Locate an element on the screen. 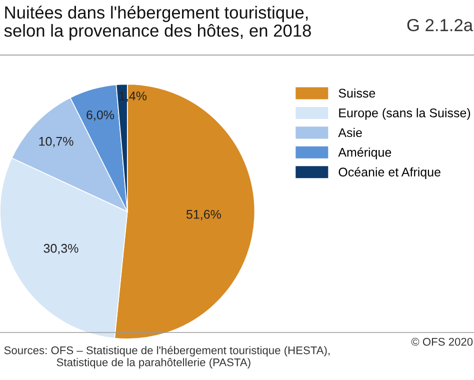  text: © OFS 2020 is located at coordinates (442, 342).